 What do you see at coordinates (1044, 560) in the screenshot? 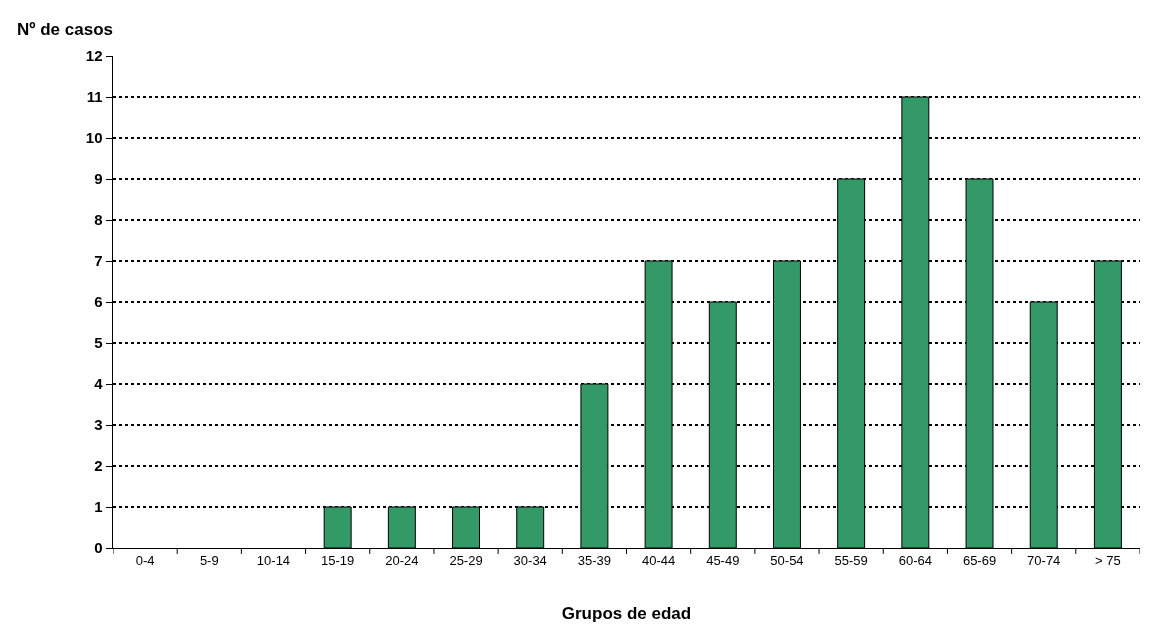
I see `x-tick-label: 70-74` at bounding box center [1044, 560].